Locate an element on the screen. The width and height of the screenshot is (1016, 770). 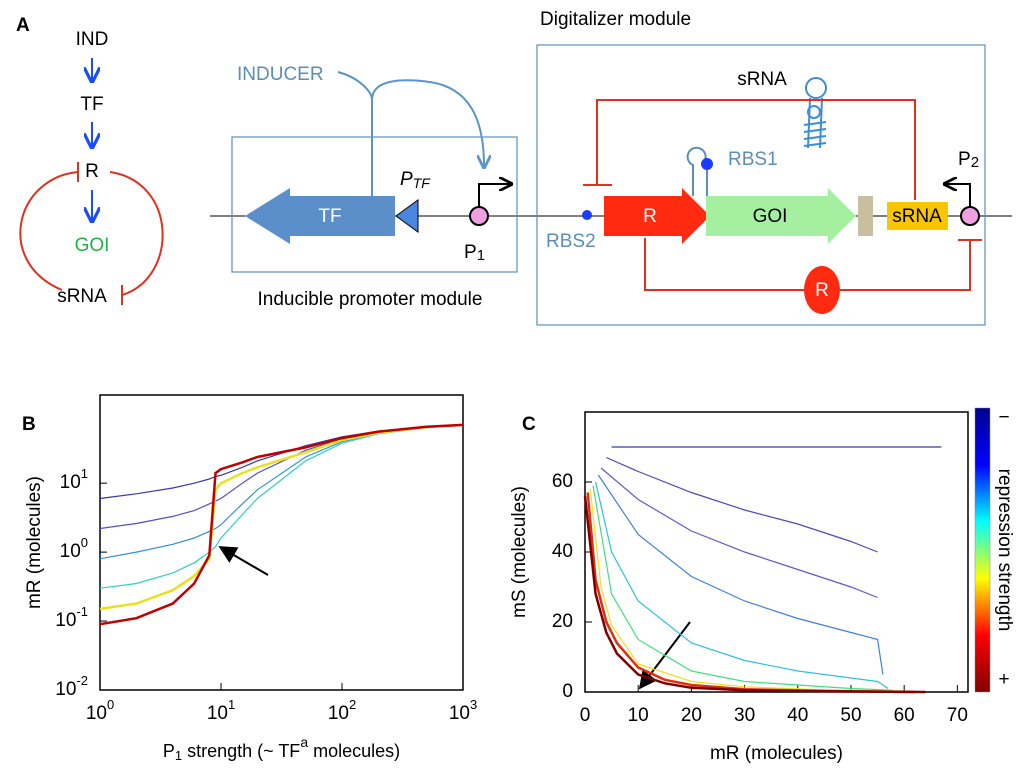
colorbar is located at coordinates (982, 550).